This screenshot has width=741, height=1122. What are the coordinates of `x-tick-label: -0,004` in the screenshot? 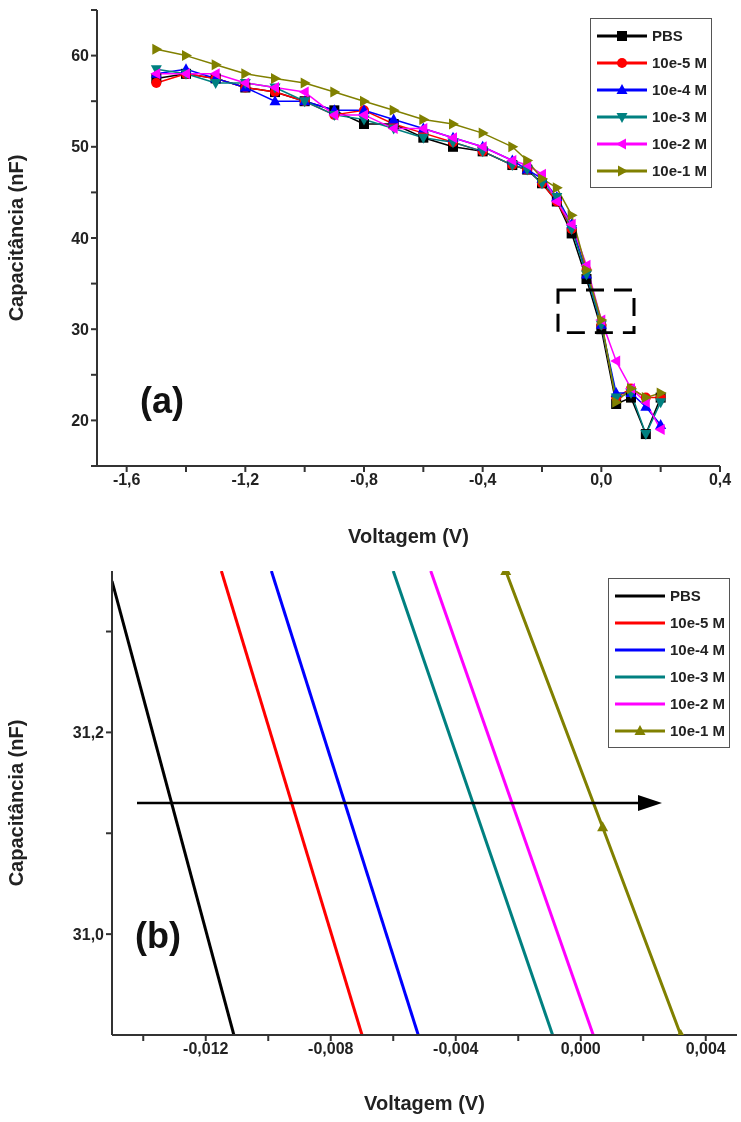 It's located at (456, 1049).